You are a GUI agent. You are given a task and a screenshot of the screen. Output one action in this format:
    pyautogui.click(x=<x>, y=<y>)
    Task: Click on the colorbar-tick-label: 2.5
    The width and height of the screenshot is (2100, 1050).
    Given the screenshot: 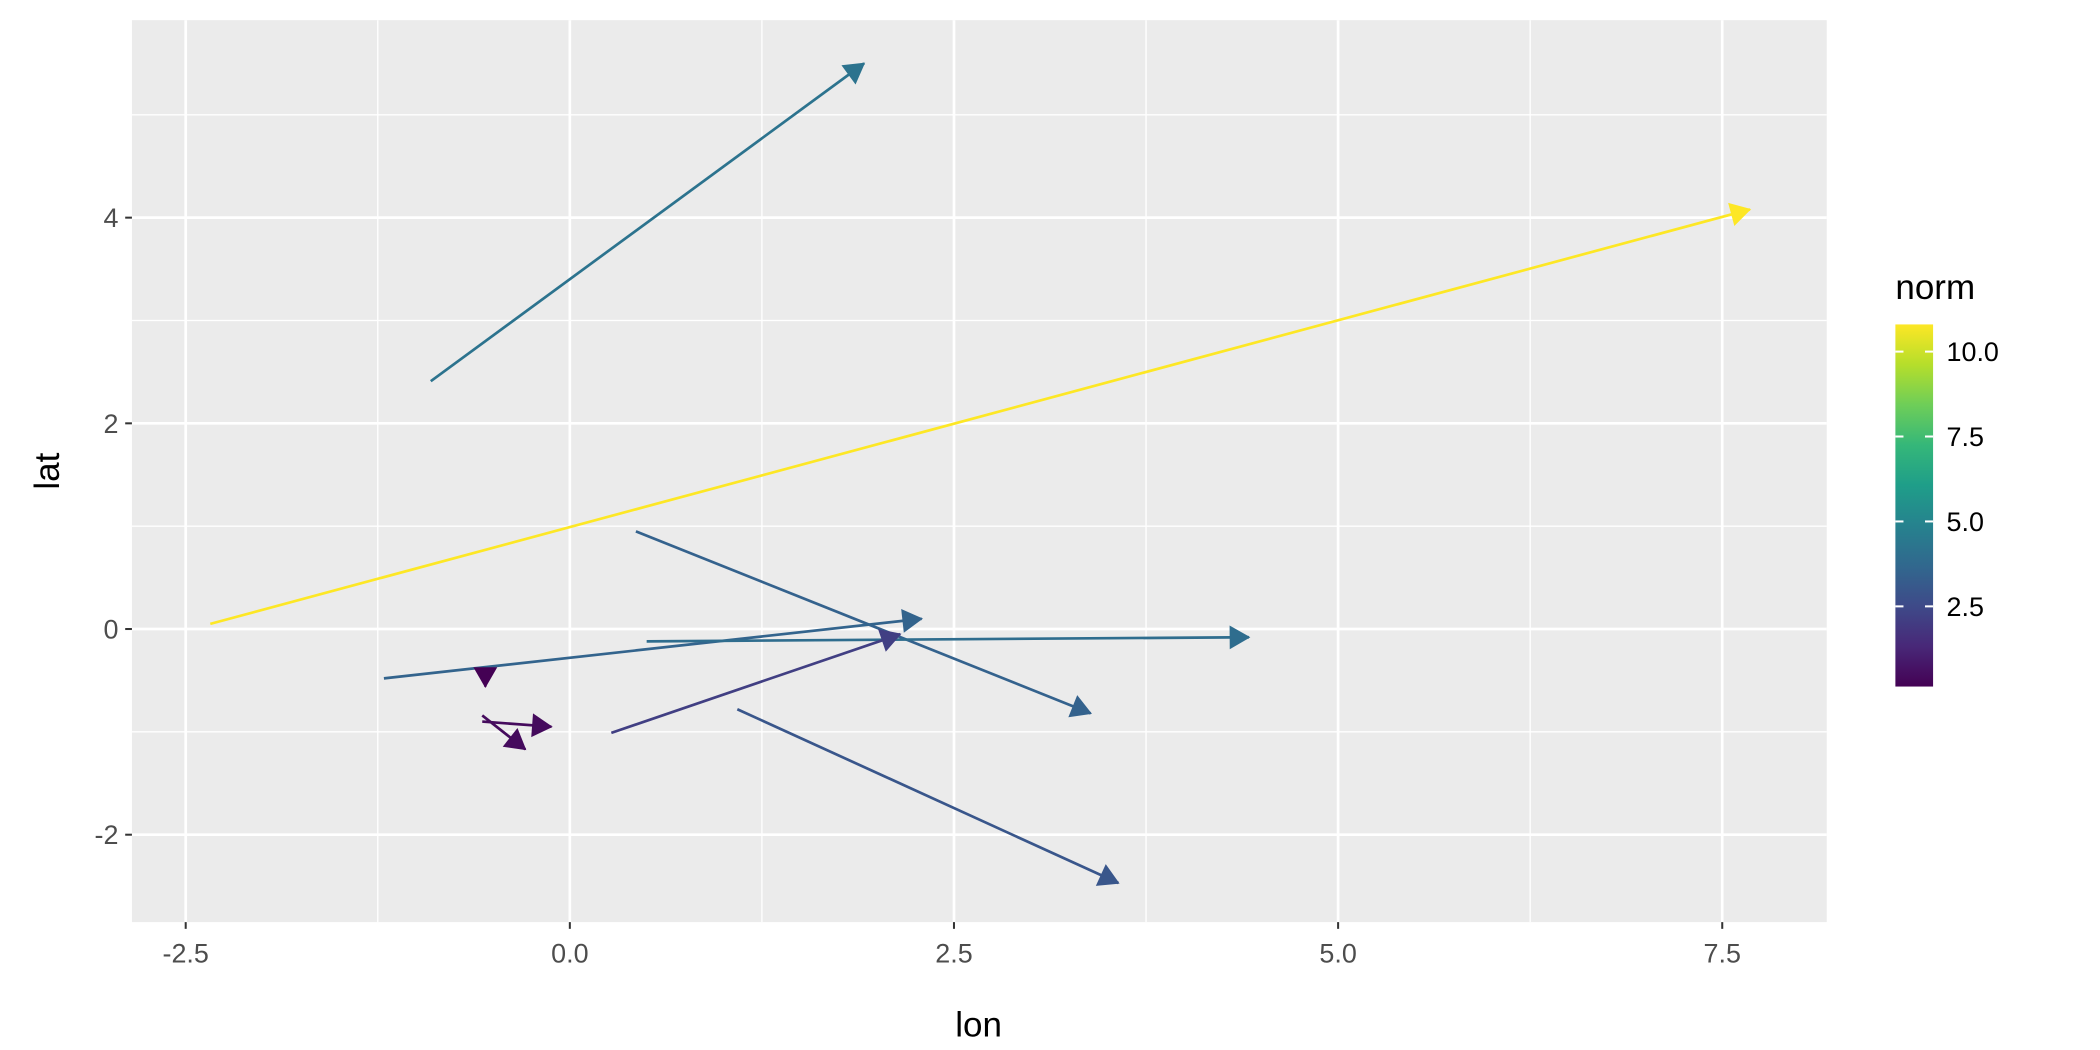 What is the action you would take?
    pyautogui.click(x=1965, y=607)
    